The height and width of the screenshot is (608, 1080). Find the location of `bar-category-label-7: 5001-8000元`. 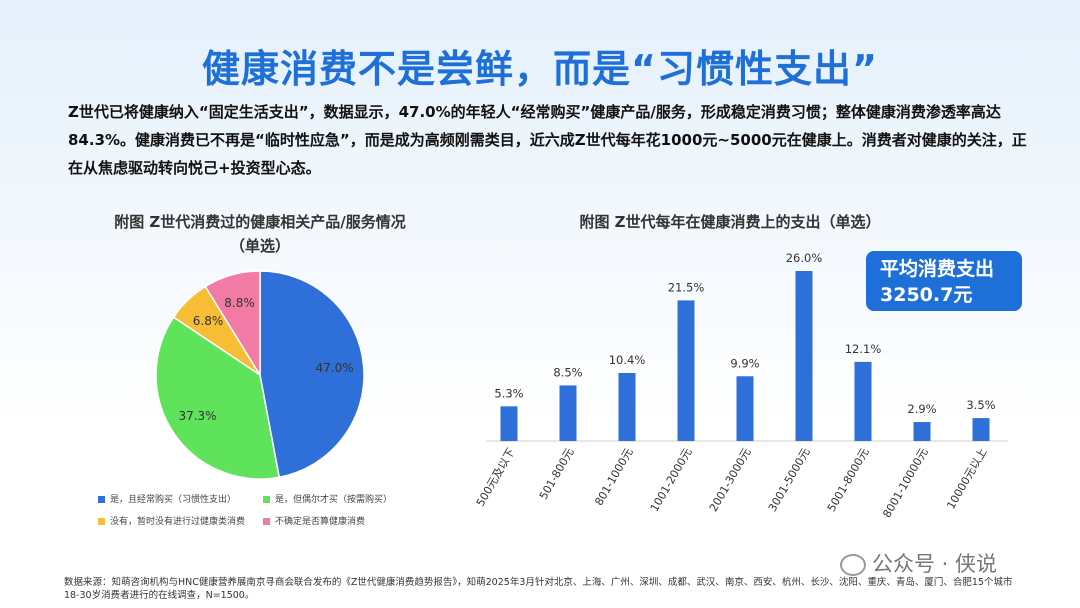

bar-category-label-7: 5001-8000元 is located at coordinates (848, 480).